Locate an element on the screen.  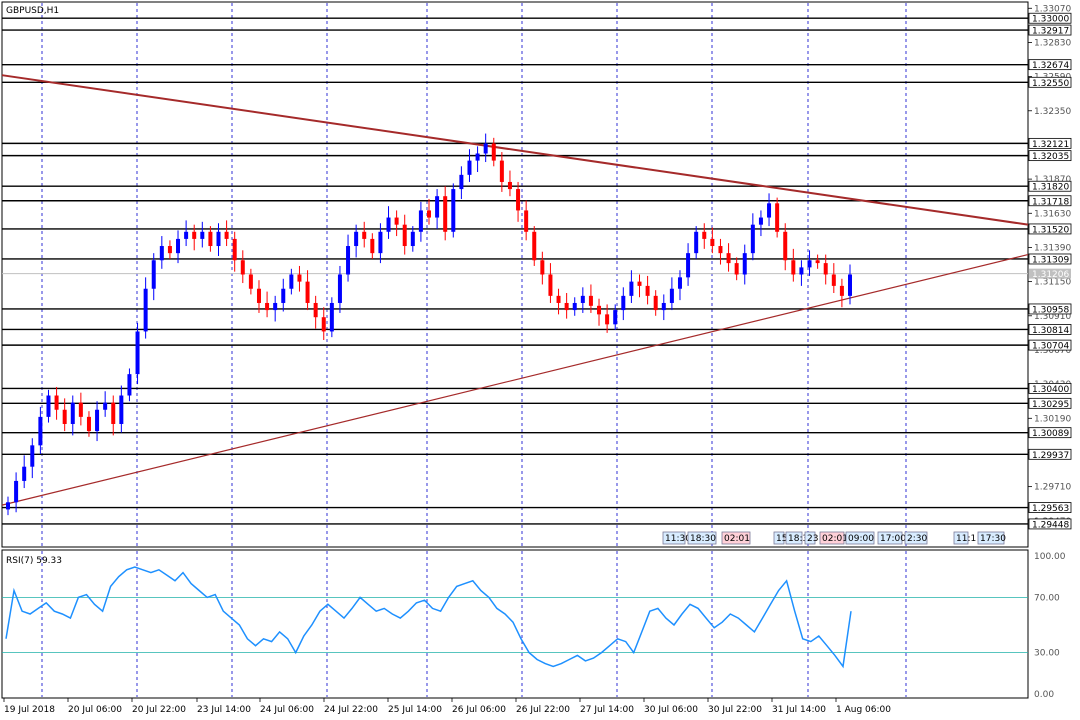
time-box-label: 17:00 is located at coordinates (893, 539).